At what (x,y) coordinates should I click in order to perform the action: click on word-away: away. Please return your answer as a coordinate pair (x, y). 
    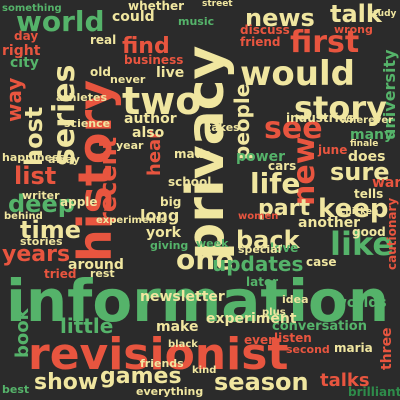
    Looking at the image, I should click on (64, 159).